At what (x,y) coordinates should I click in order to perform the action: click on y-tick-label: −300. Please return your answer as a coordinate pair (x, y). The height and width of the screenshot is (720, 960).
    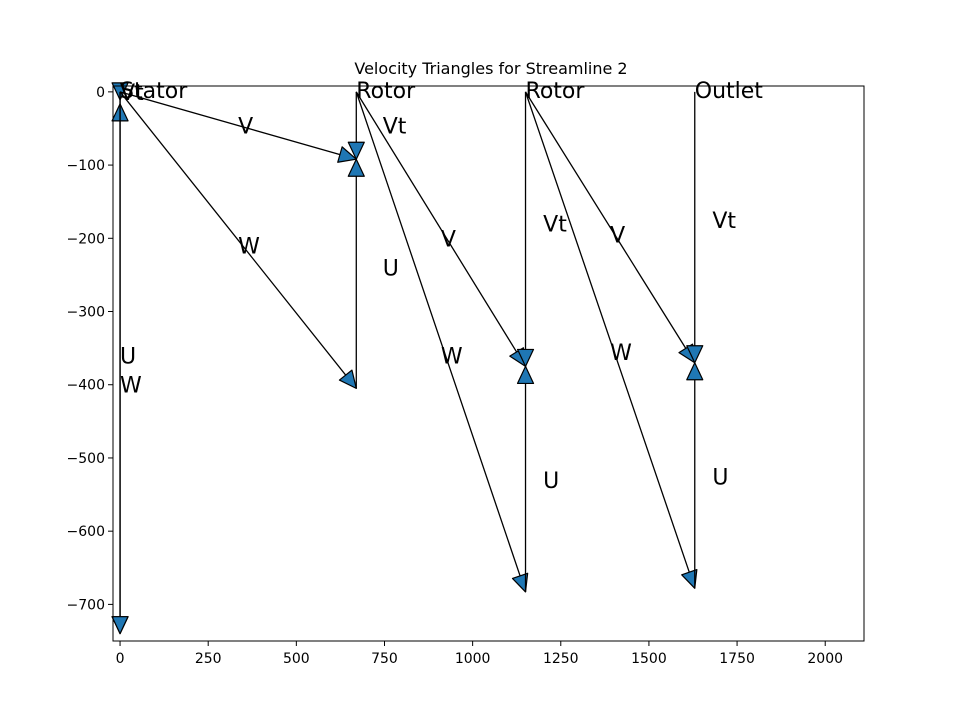
    Looking at the image, I should click on (86, 313).